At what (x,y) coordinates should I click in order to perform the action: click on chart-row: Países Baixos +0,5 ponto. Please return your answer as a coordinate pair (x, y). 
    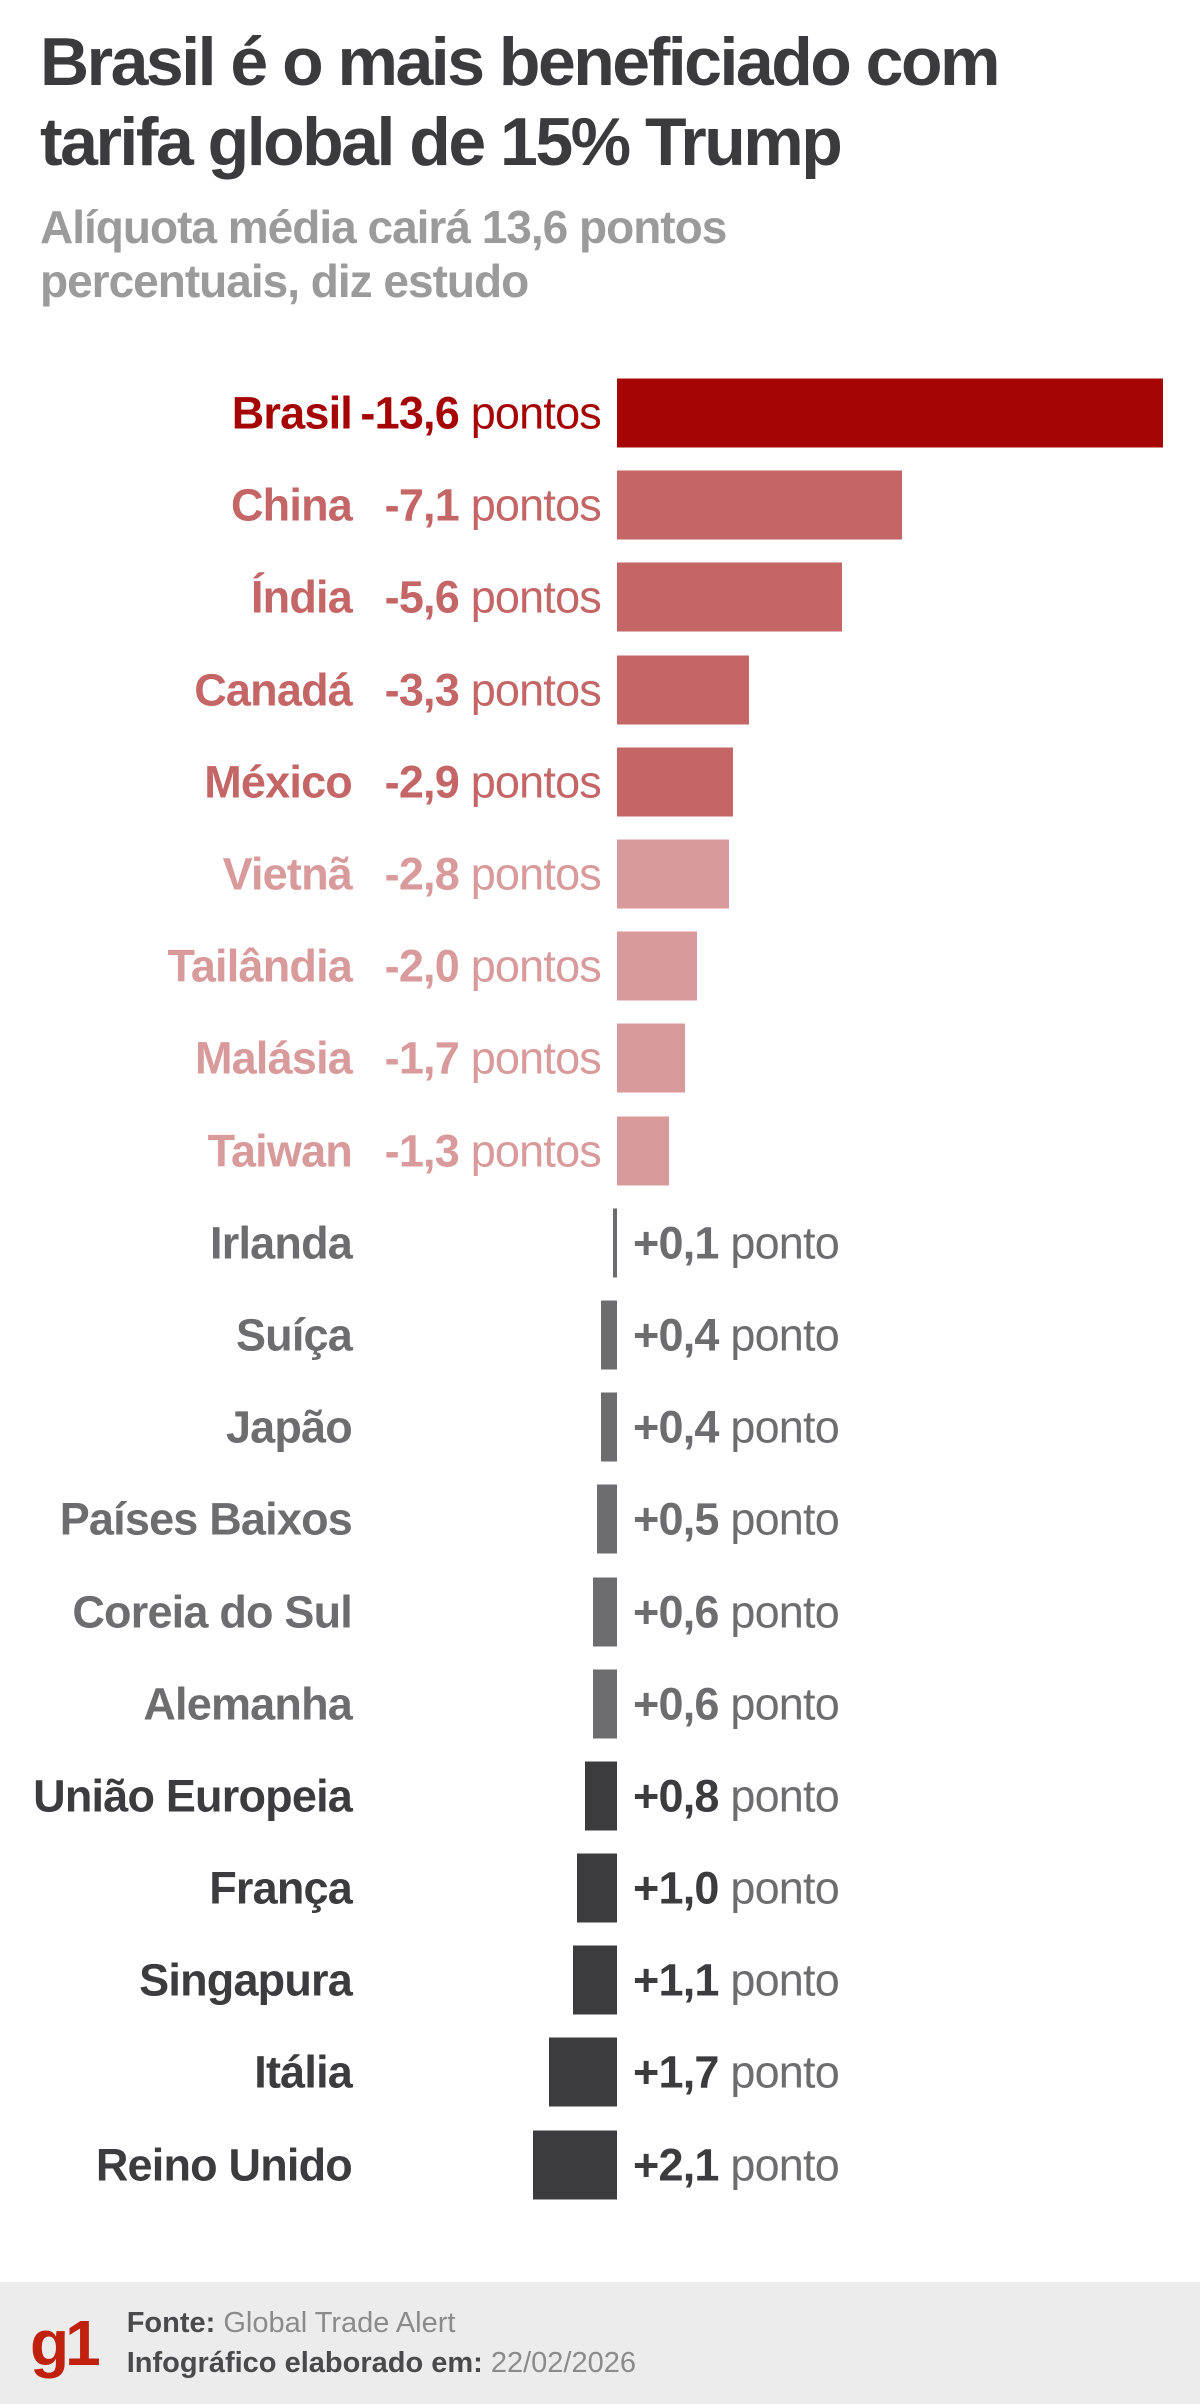
    Looking at the image, I should click on (600, 1519).